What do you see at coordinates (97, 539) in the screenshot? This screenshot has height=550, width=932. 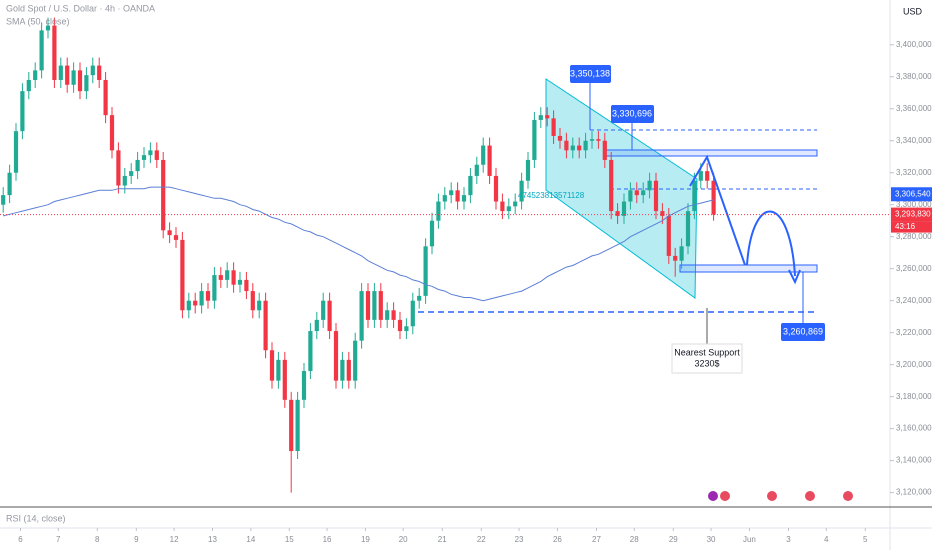 I see `x-tick-label: 8` at bounding box center [97, 539].